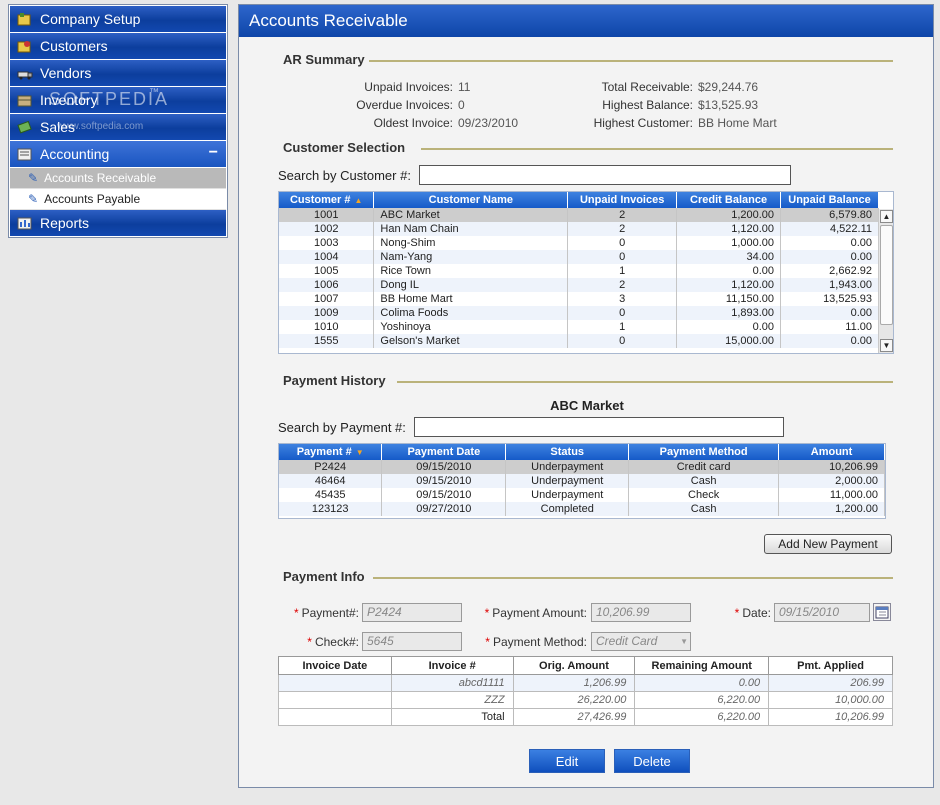 This screenshot has width=940, height=805. I want to click on column-header-unpaid-balance: Unpaid Balance, so click(829, 200).